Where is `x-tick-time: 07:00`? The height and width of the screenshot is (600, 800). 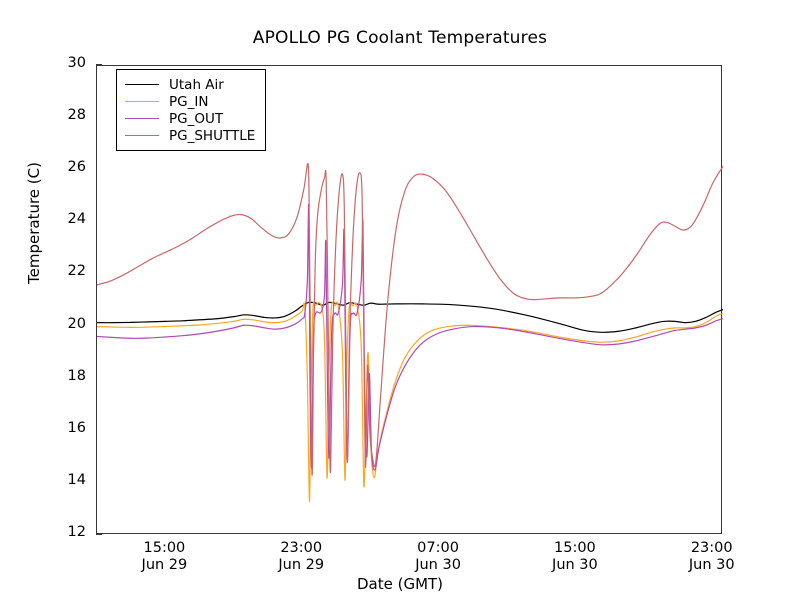 x-tick-time: 07:00 is located at coordinates (438, 548).